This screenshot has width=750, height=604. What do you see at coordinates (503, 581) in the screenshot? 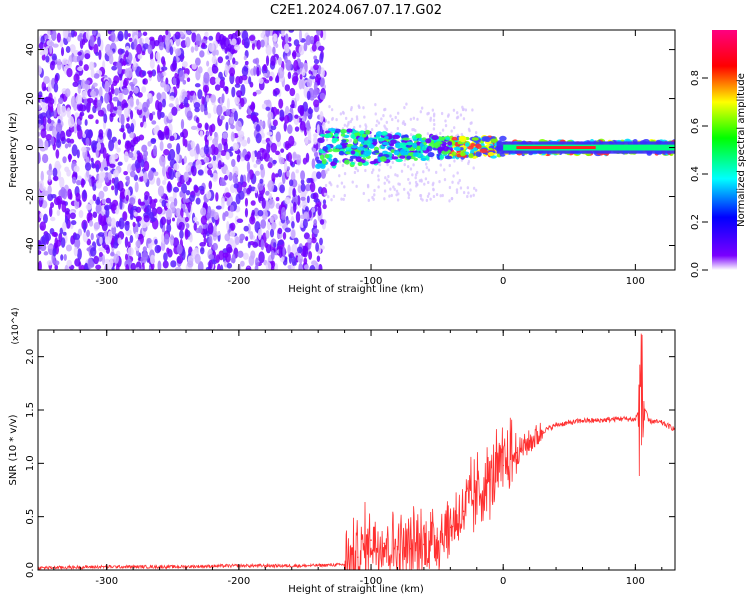
I see `snr-xtick-label: 0` at bounding box center [503, 581].